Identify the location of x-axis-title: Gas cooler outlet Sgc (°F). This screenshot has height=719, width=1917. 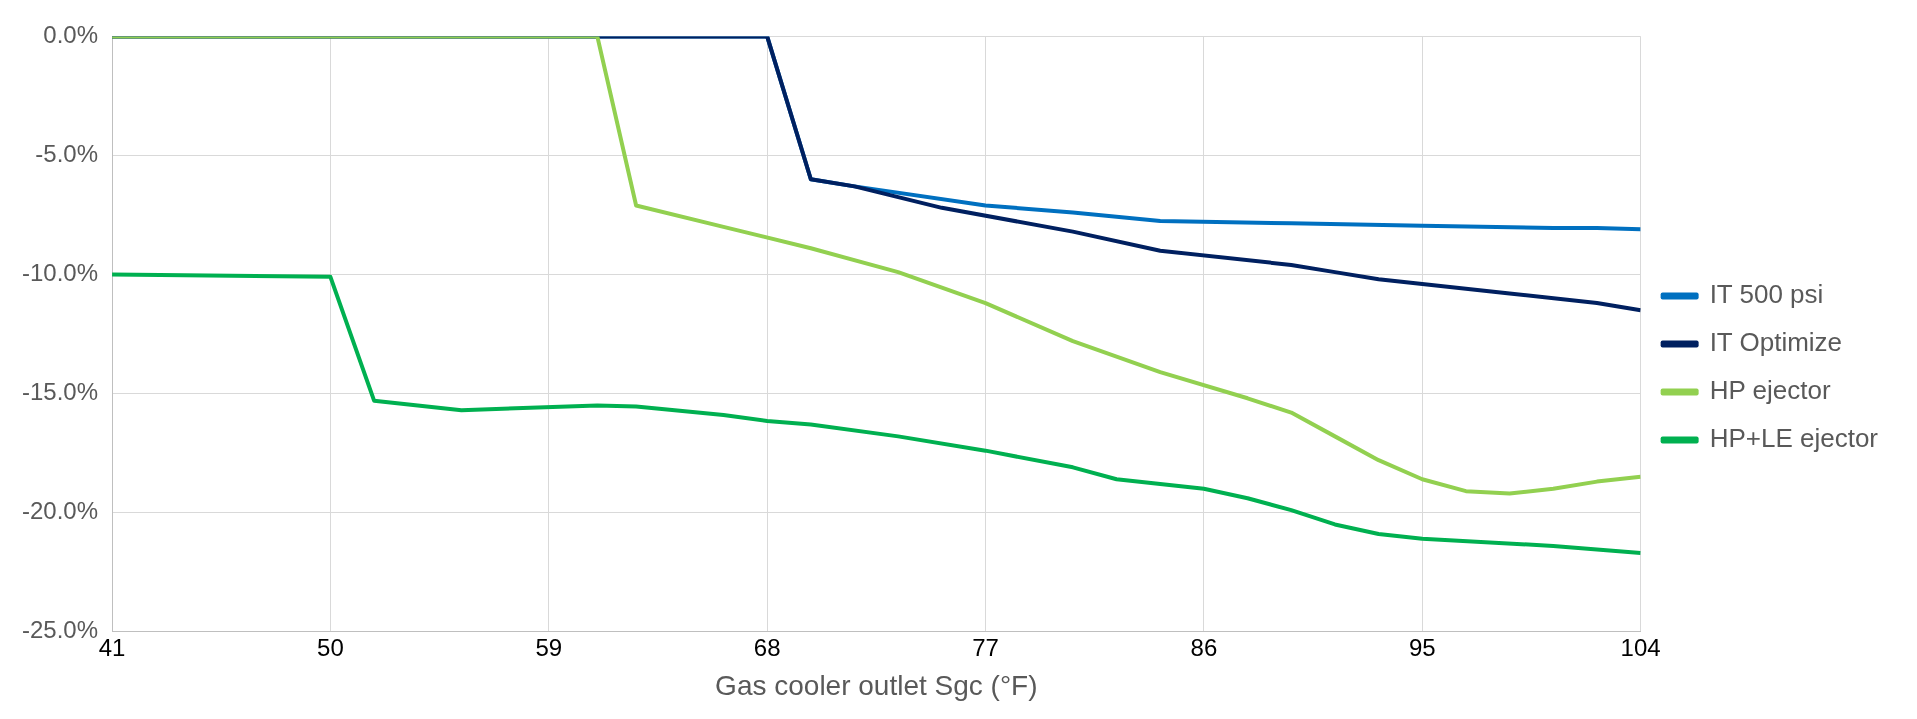
(876, 685).